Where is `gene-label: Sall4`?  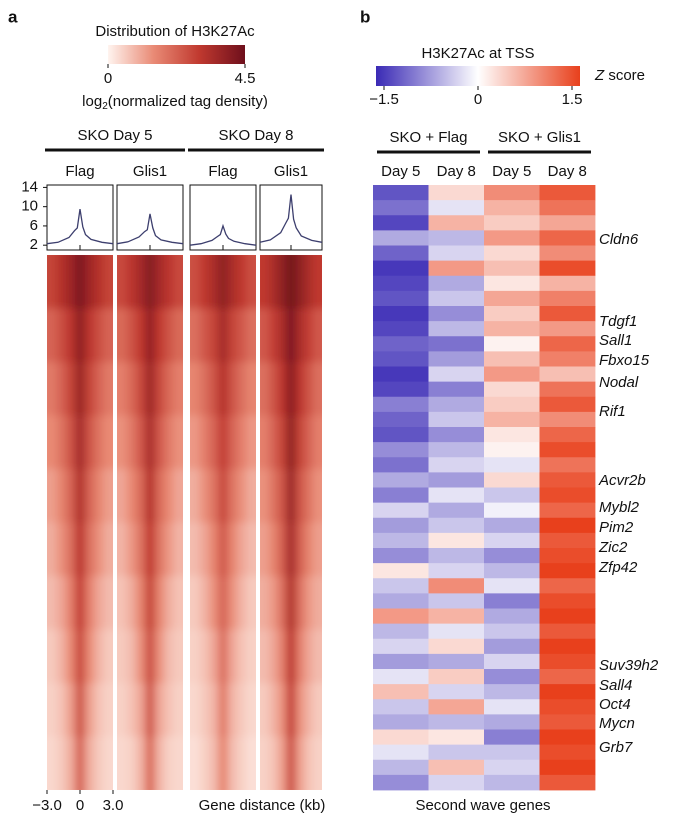 gene-label: Sall4 is located at coordinates (615, 685).